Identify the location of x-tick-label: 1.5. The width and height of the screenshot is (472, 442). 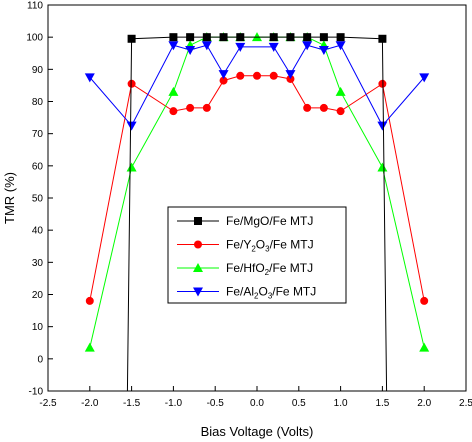
(382, 403).